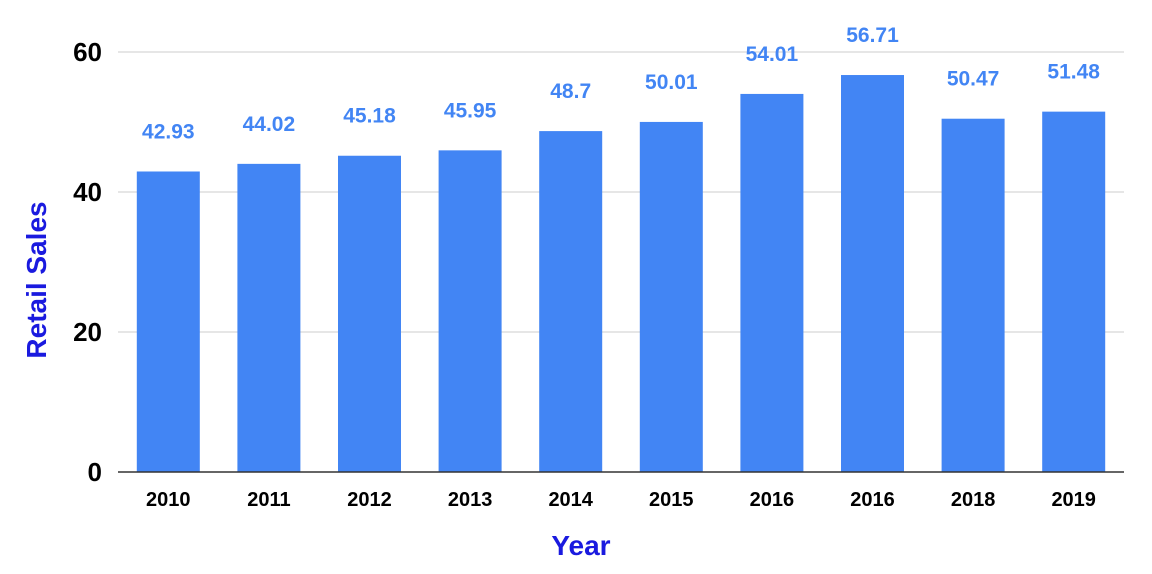 The width and height of the screenshot is (1152, 574). Describe the element at coordinates (369, 116) in the screenshot. I see `data-label: 45.18` at that location.